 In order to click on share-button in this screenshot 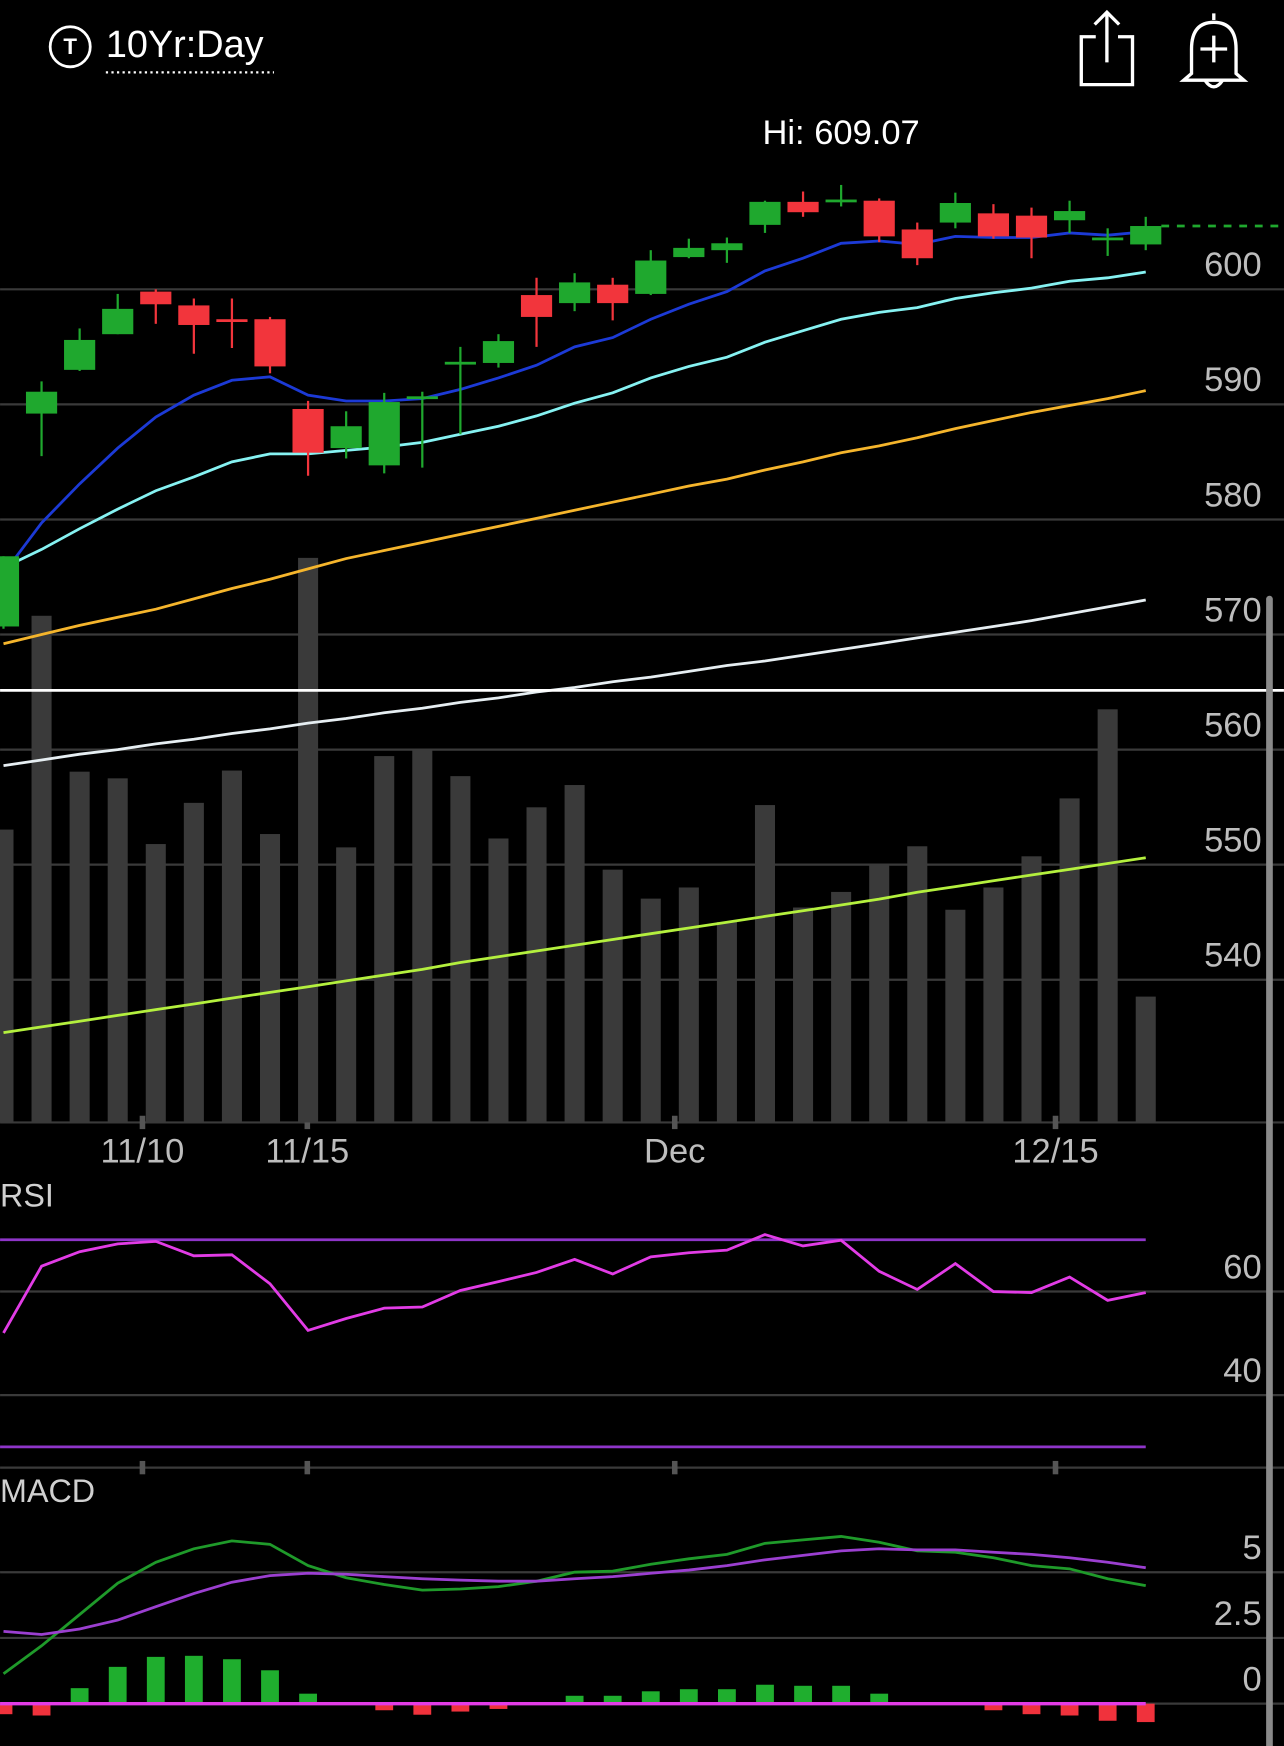, I will do `click(1107, 48)`.